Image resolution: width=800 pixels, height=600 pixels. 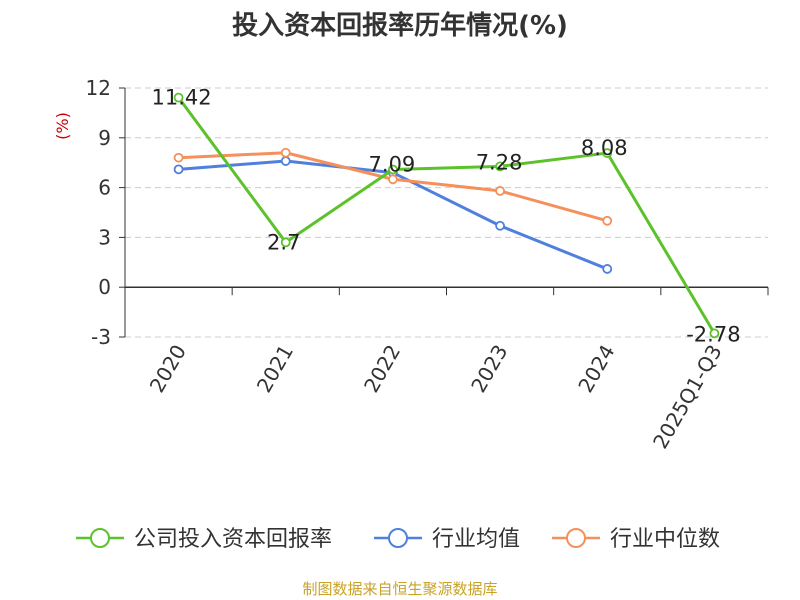 I want to click on legend-item: 行业中位数, so click(x=636, y=539).